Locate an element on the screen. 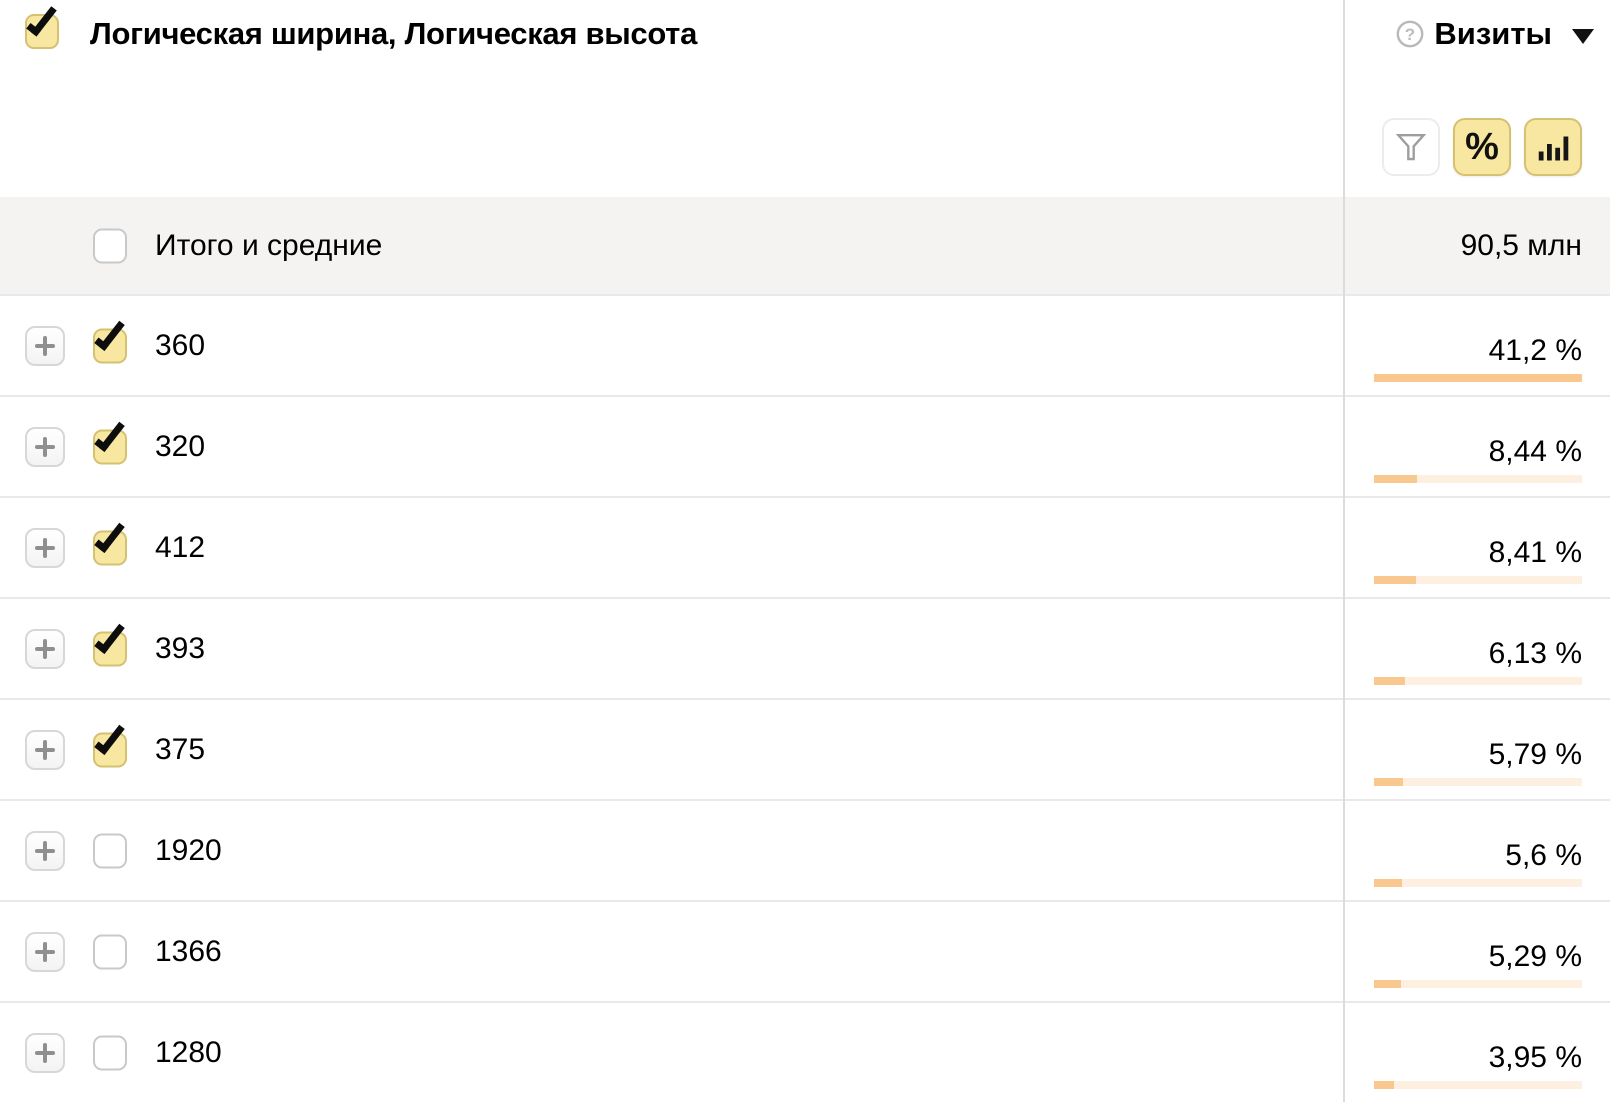 The width and height of the screenshot is (1610, 1102). percent-value: 5,6 % is located at coordinates (1543, 855).